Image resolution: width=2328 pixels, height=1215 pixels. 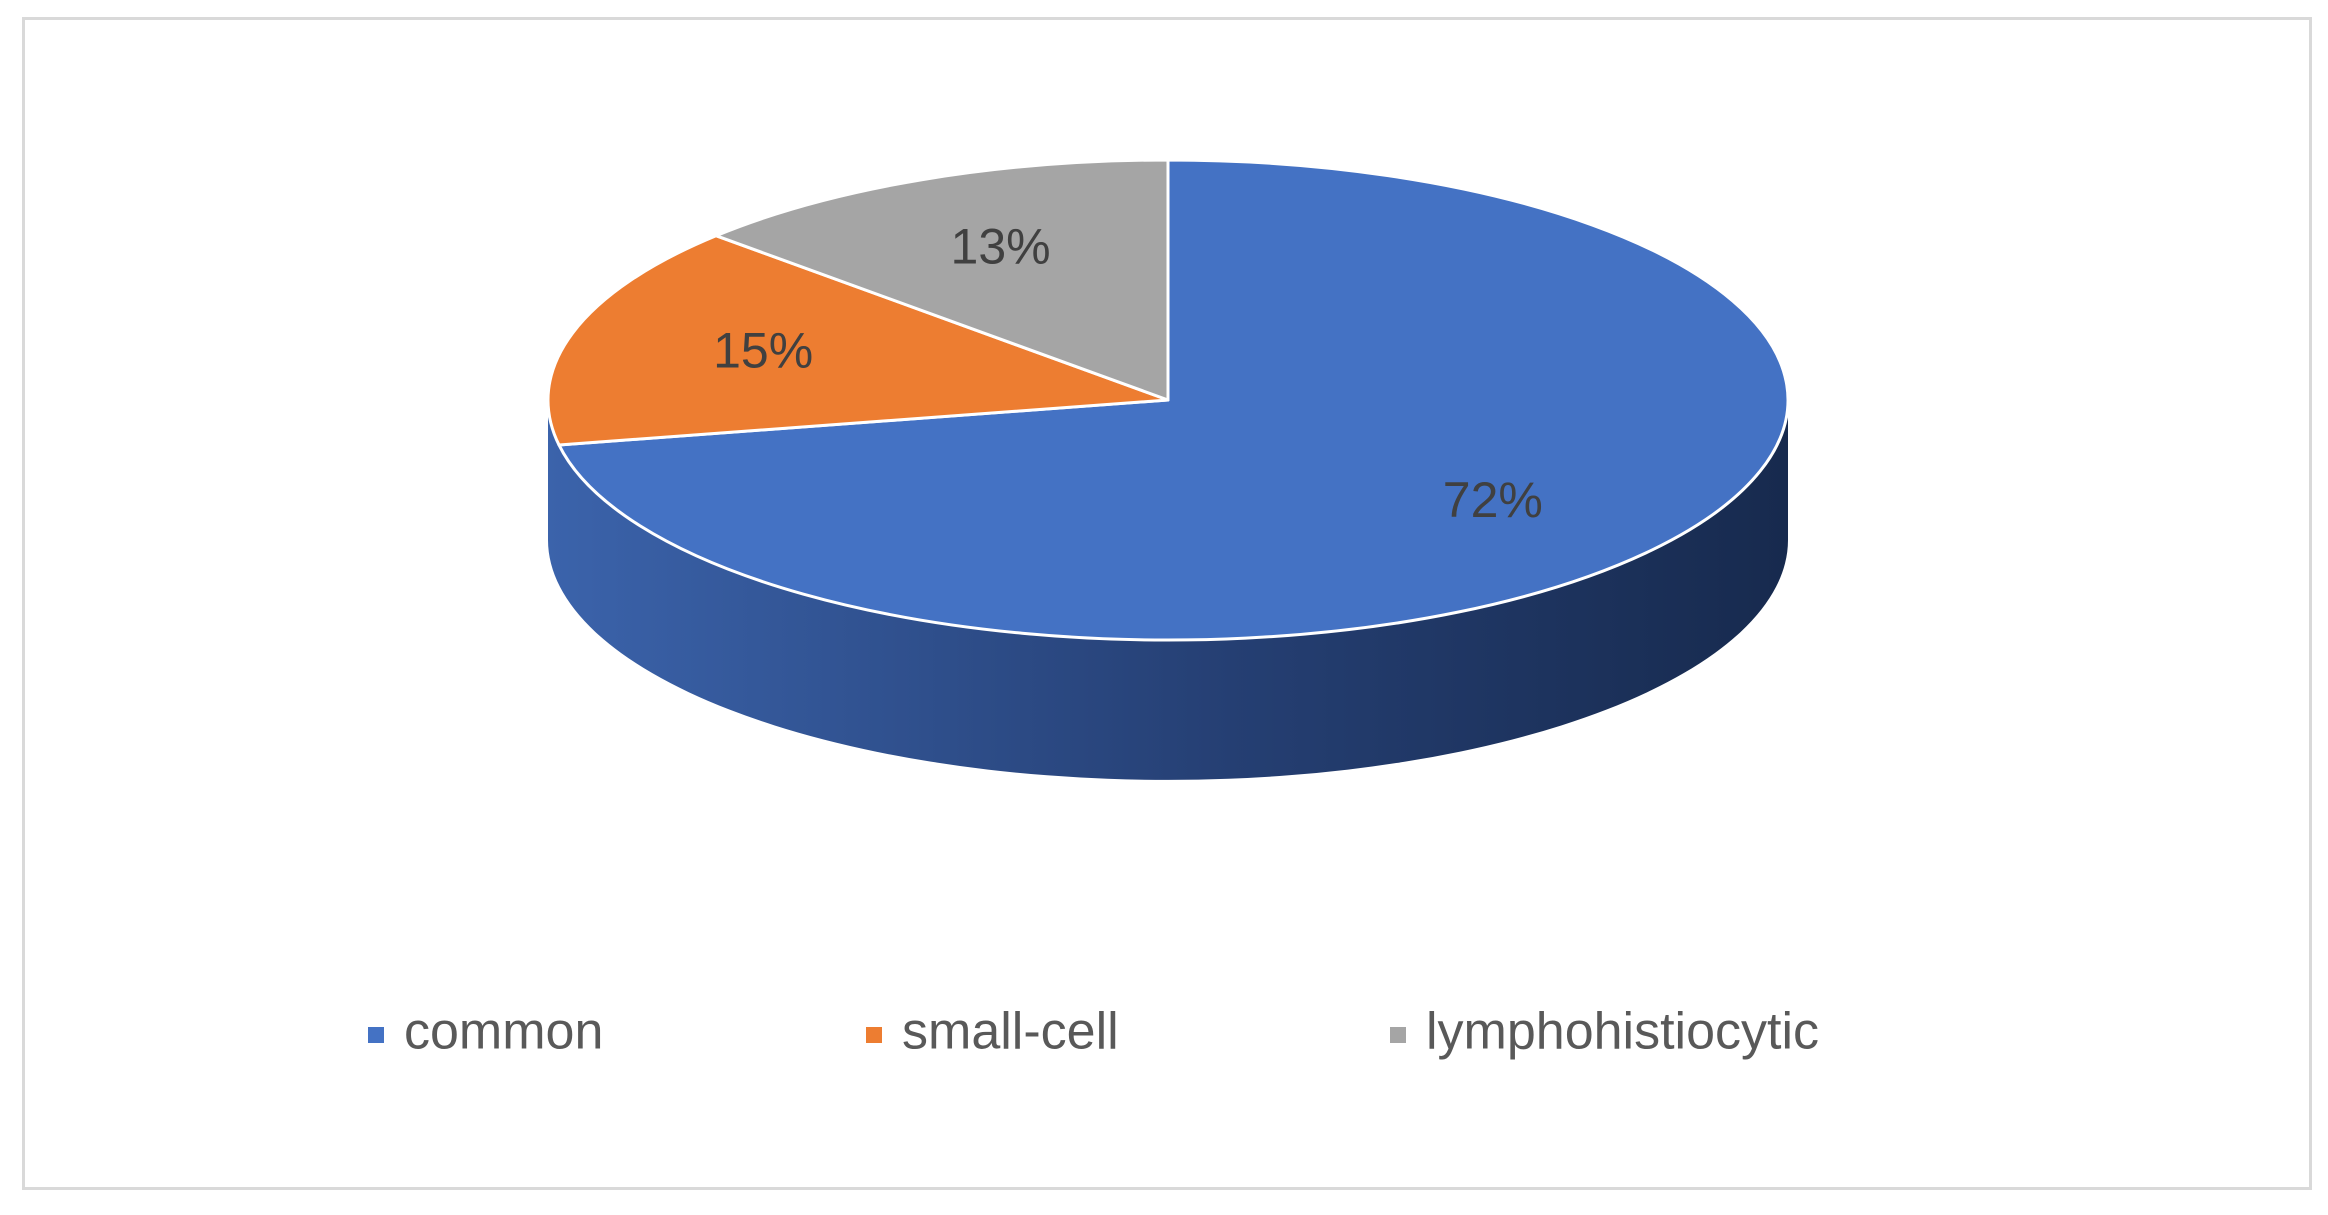 I want to click on legend-item-small-cell: small-cell, so click(x=992, y=1032).